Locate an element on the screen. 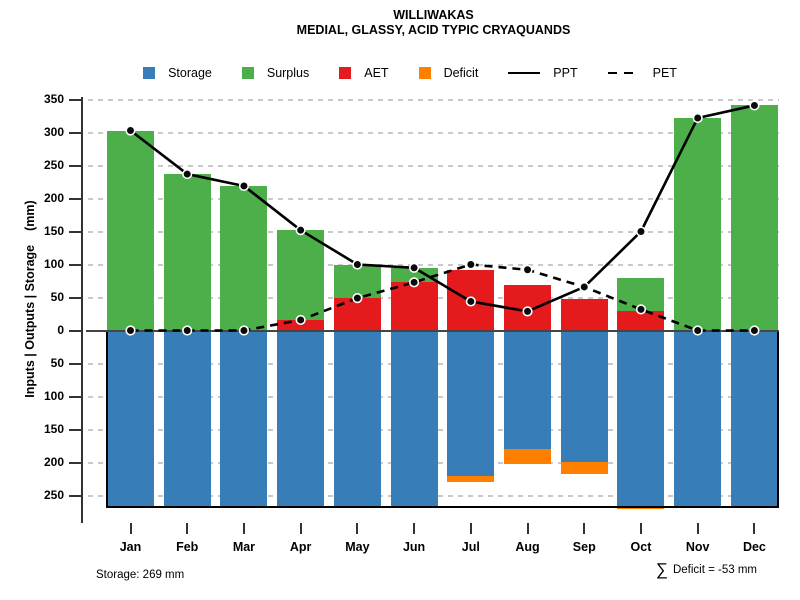 Image resolution: width=800 pixels, height=600 pixels. y-axis-line is located at coordinates (82, 310).